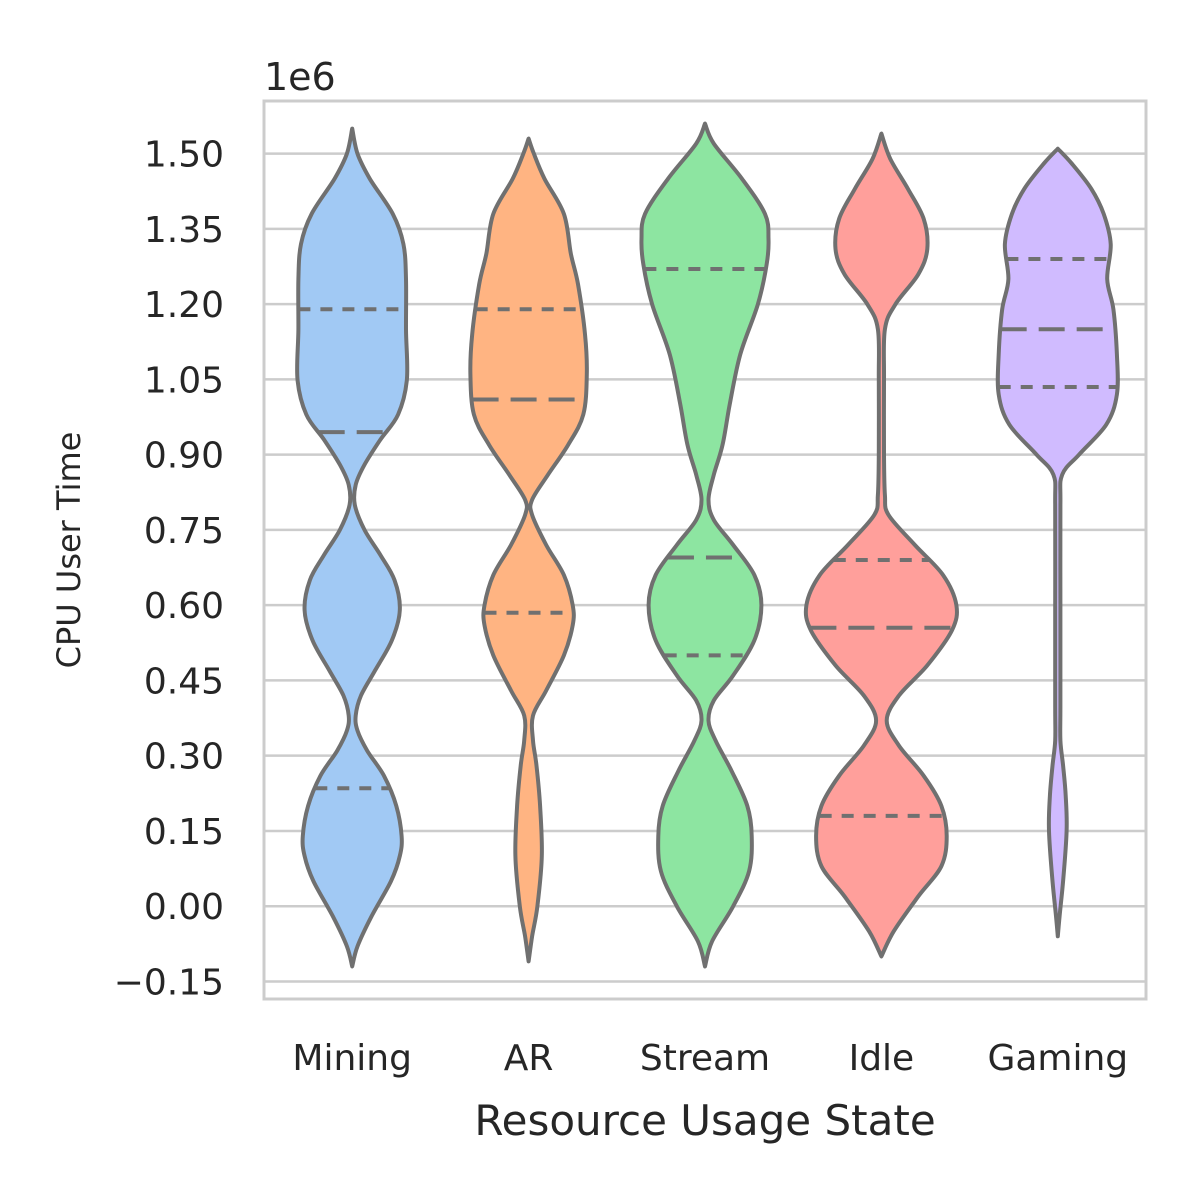  Describe the element at coordinates (184, 832) in the screenshot. I see `y-tick-label: 0.15` at that location.